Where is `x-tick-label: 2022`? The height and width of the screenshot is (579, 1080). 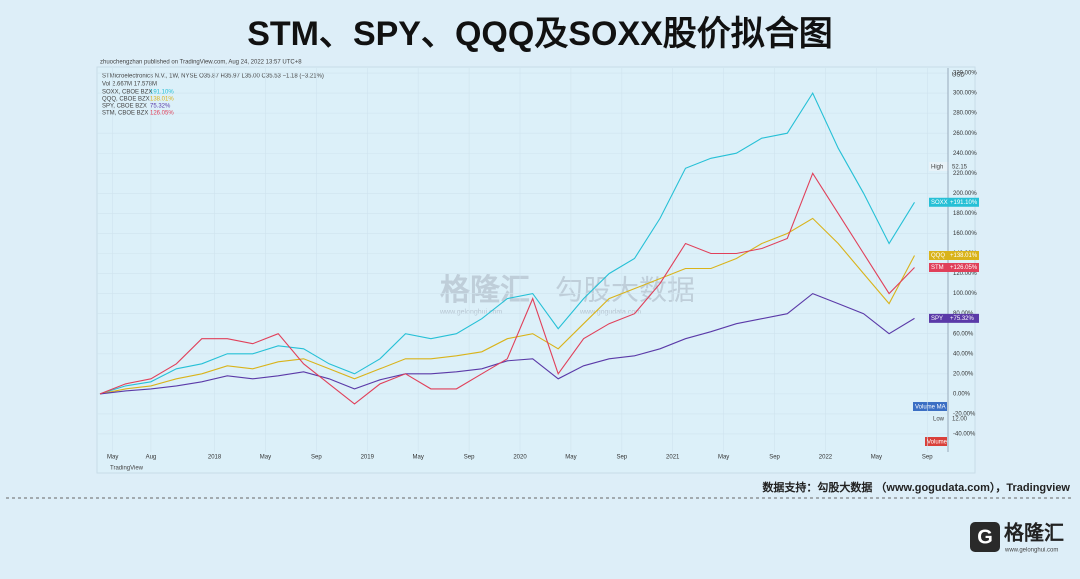 x-tick-label: 2022 is located at coordinates (826, 458).